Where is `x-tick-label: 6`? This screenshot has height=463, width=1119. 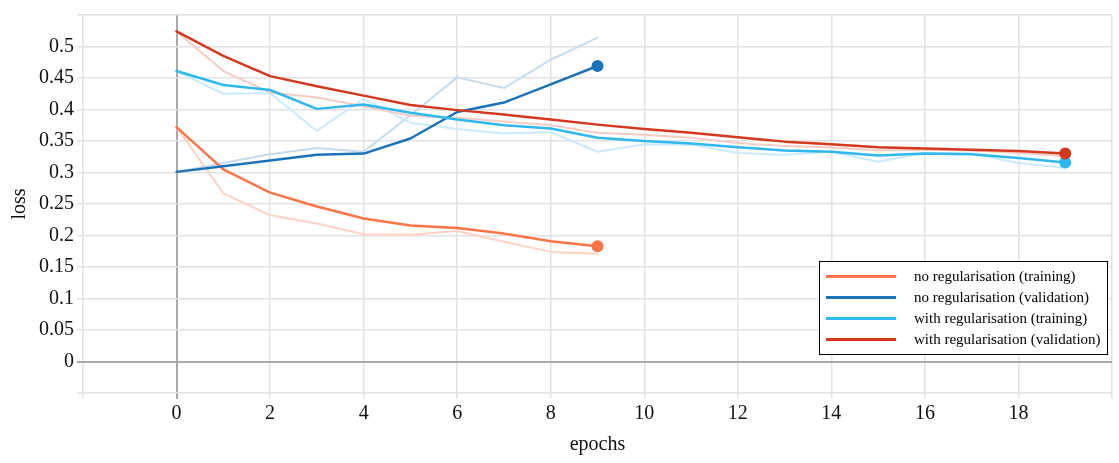 x-tick-label: 6 is located at coordinates (457, 412).